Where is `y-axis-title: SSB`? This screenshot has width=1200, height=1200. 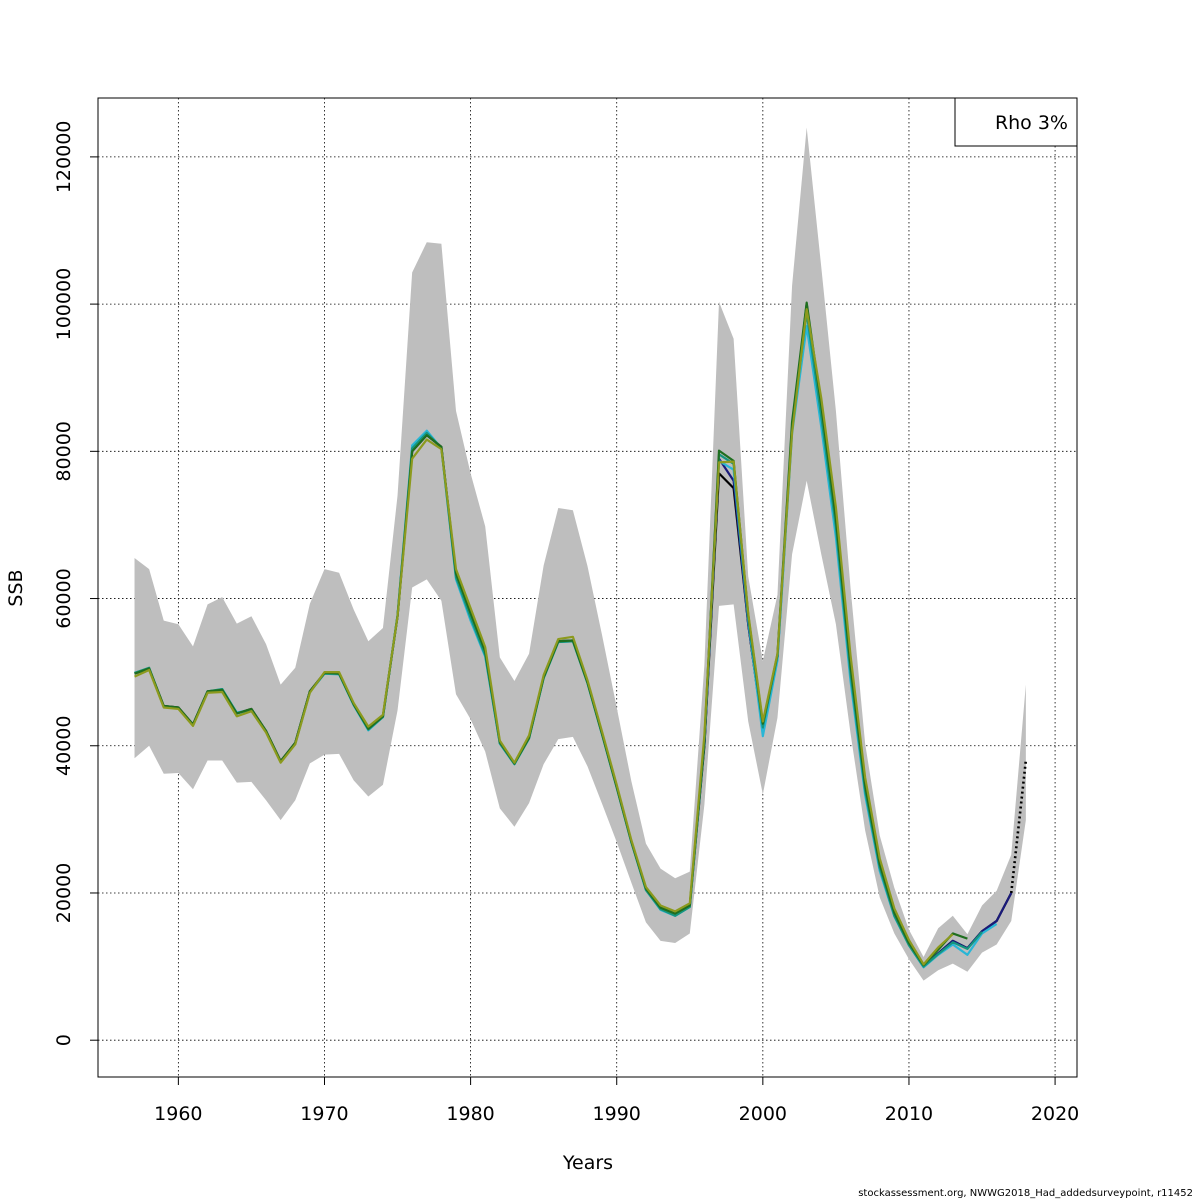 y-axis-title: SSB is located at coordinates (16, 587).